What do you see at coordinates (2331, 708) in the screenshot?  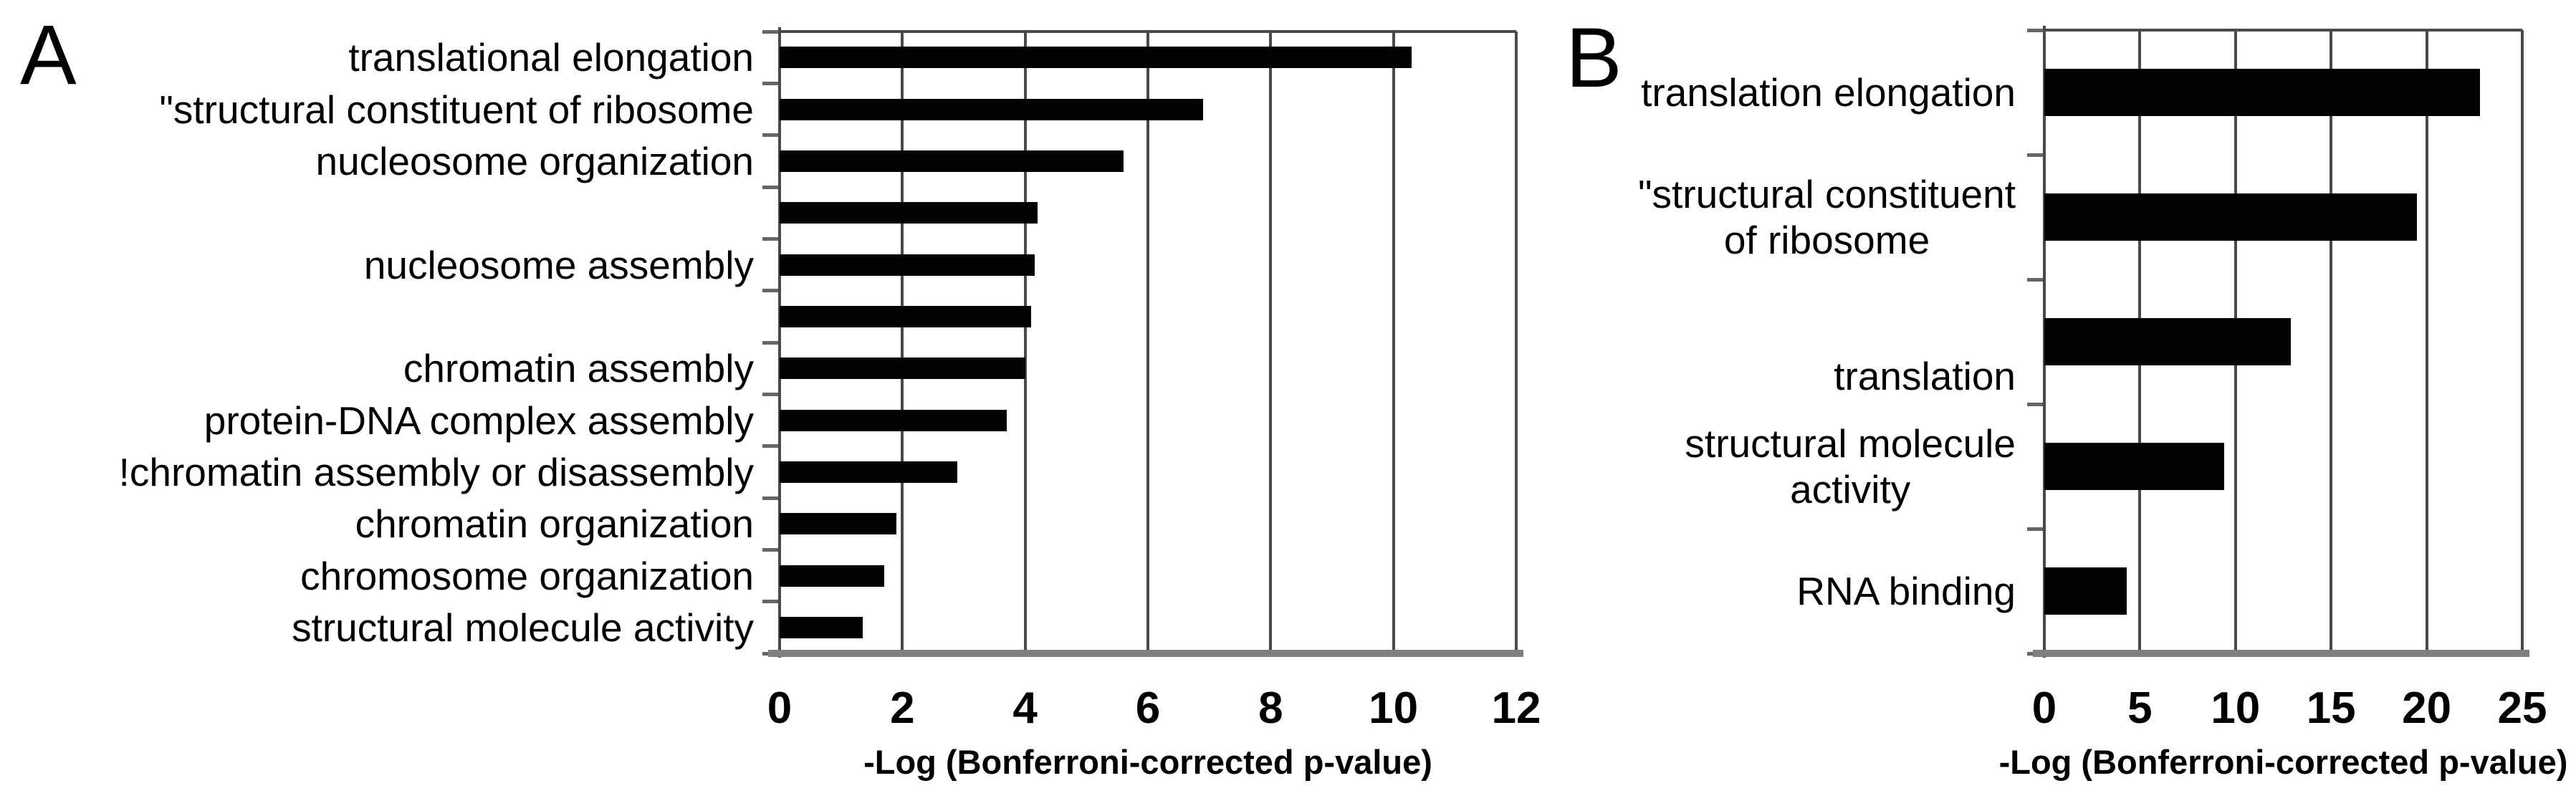 I see `x-tick-label: 15` at bounding box center [2331, 708].